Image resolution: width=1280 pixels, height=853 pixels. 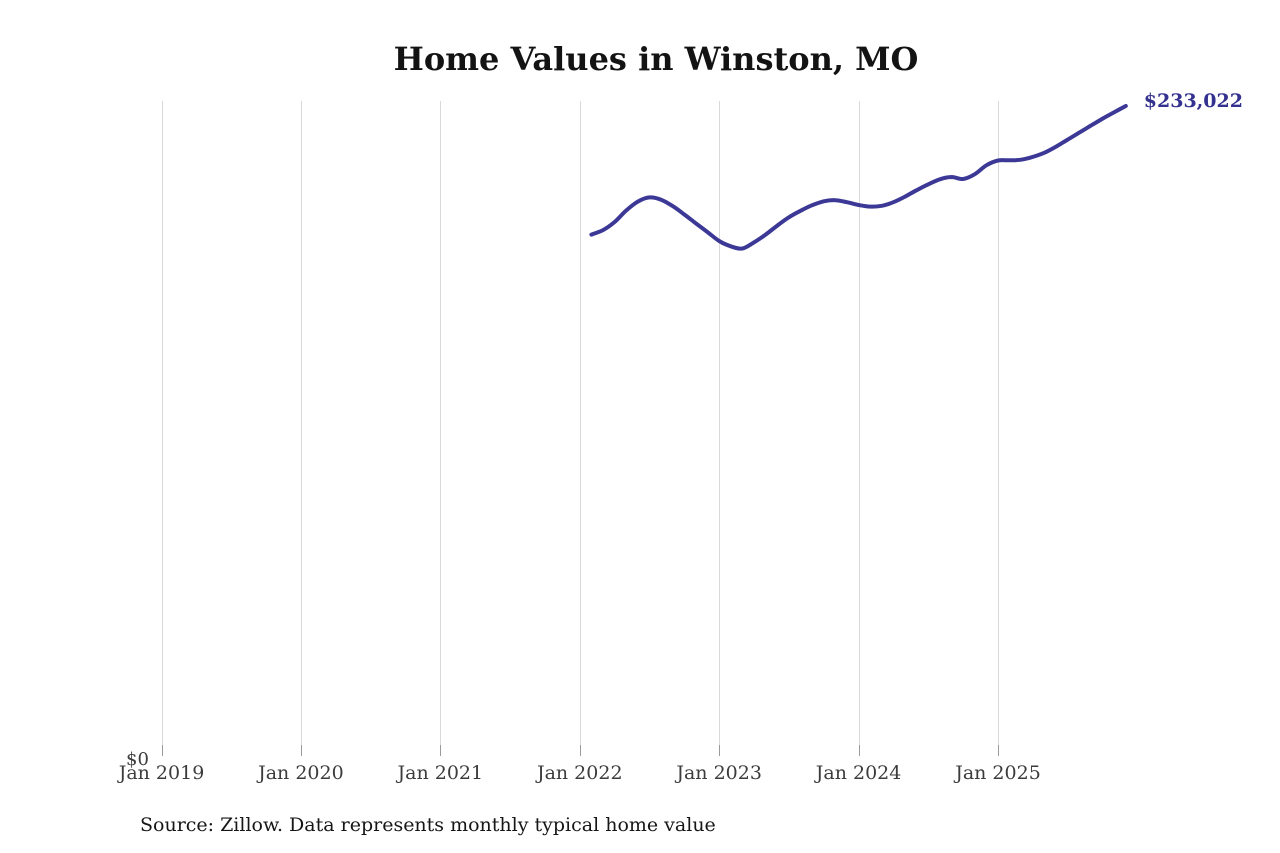 I want to click on y-axis-zero-label: $0, so click(x=137, y=759).